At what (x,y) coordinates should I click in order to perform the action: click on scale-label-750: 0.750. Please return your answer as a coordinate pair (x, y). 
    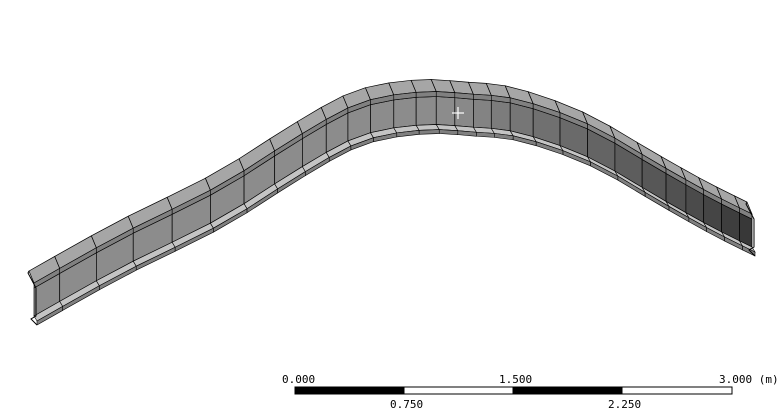
    Looking at the image, I should click on (407, 404).